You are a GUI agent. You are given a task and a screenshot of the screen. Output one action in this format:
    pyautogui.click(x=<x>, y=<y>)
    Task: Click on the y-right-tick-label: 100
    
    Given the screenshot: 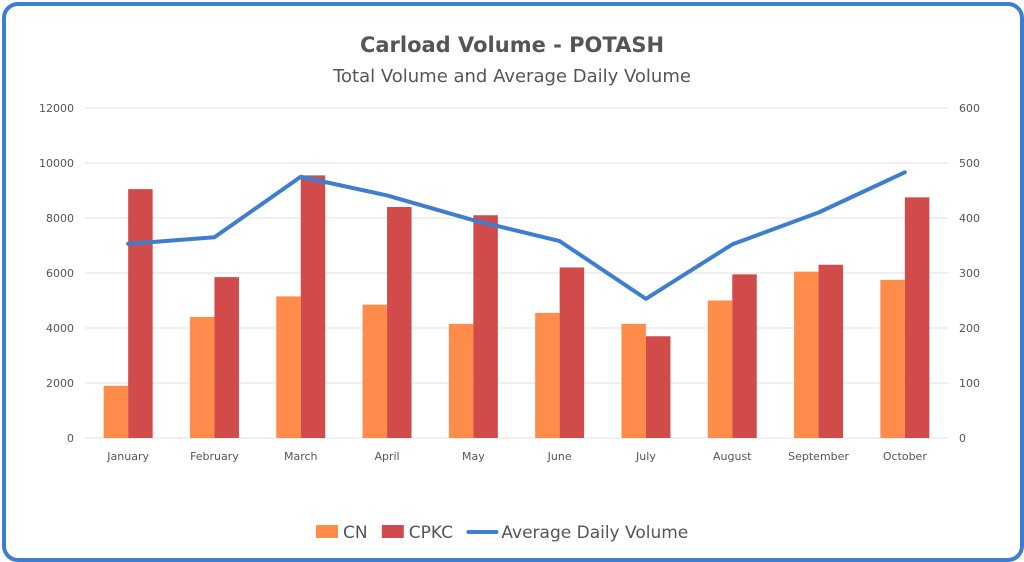 What is the action you would take?
    pyautogui.click(x=969, y=383)
    